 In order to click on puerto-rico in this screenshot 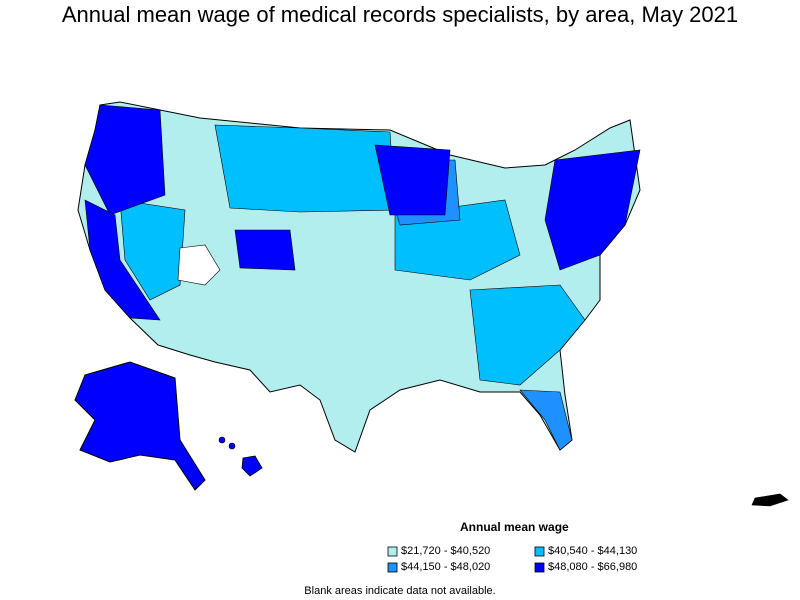, I will do `click(770, 500)`.